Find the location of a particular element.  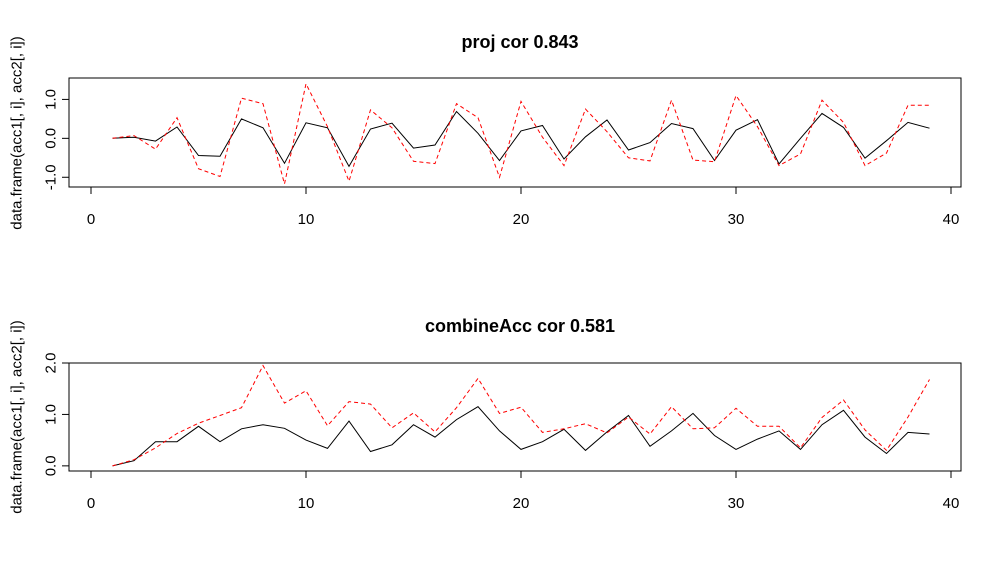

y-tick-label: 2.0 is located at coordinates (51, 363).